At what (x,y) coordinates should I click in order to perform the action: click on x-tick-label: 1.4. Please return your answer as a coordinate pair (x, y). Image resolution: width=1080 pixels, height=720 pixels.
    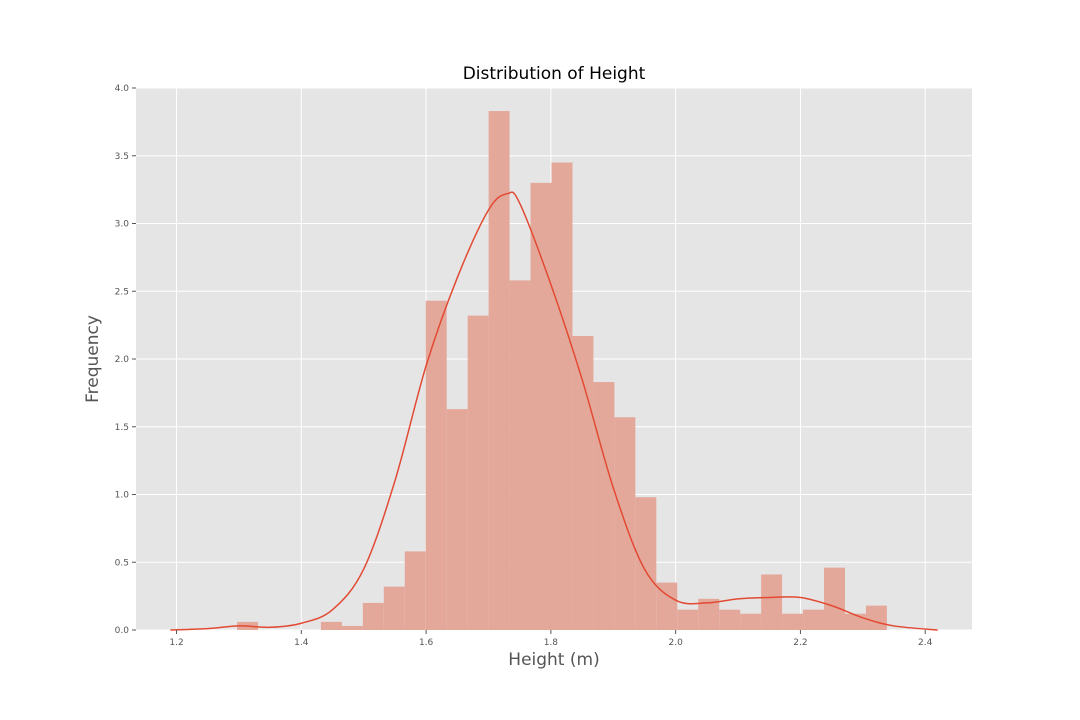
    Looking at the image, I should click on (301, 643).